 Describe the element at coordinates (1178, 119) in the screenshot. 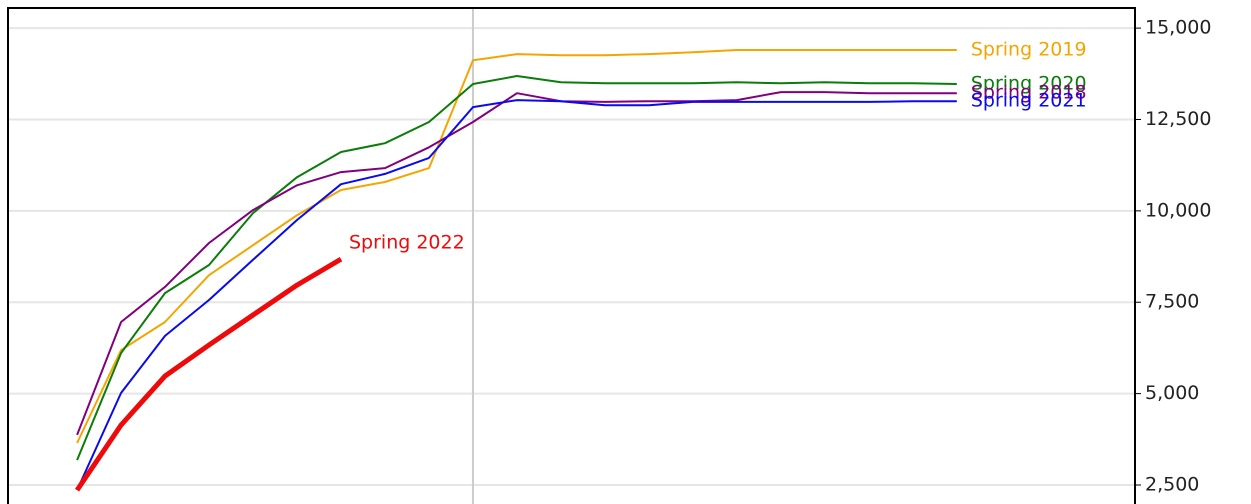

I see `y-tick-label: 12,500` at that location.